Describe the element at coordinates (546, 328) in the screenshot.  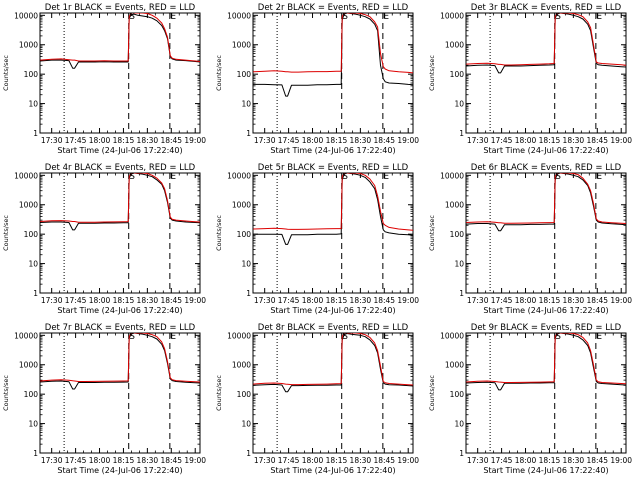
I see `chart-title: Det 9r BLACK = Events, RED = LLD` at that location.